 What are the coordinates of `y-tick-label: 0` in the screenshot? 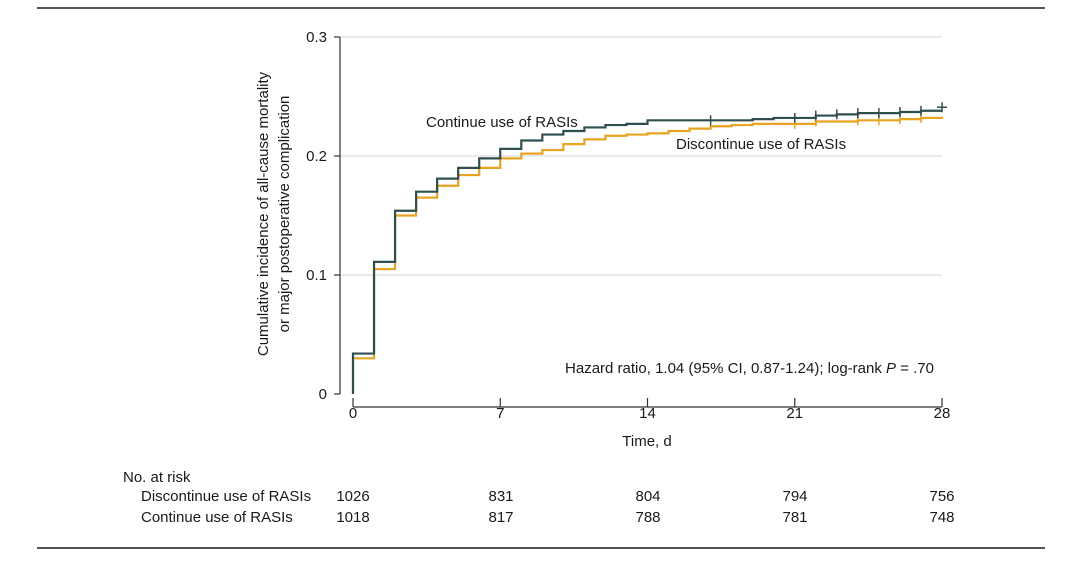 It's located at (323, 394).